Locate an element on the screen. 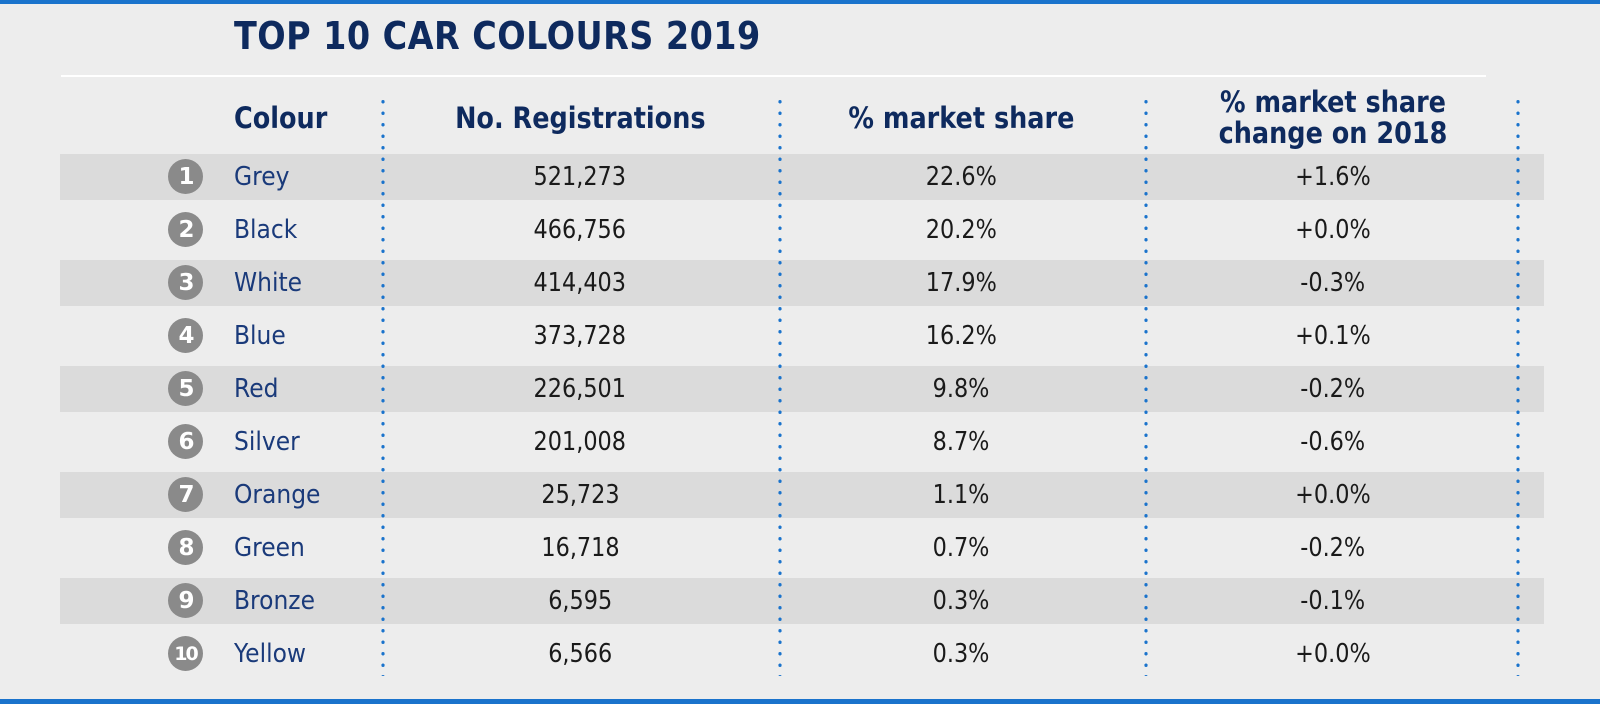 The image size is (1600, 704). change-cell: -0.6% is located at coordinates (1333, 442).